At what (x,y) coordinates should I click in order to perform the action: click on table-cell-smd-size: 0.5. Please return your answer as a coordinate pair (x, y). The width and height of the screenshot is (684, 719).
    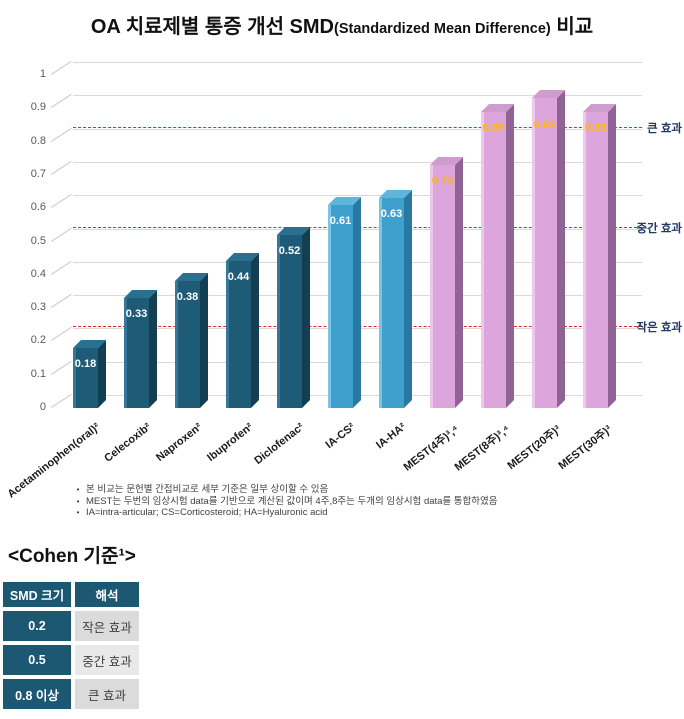
    Looking at the image, I should click on (37, 660).